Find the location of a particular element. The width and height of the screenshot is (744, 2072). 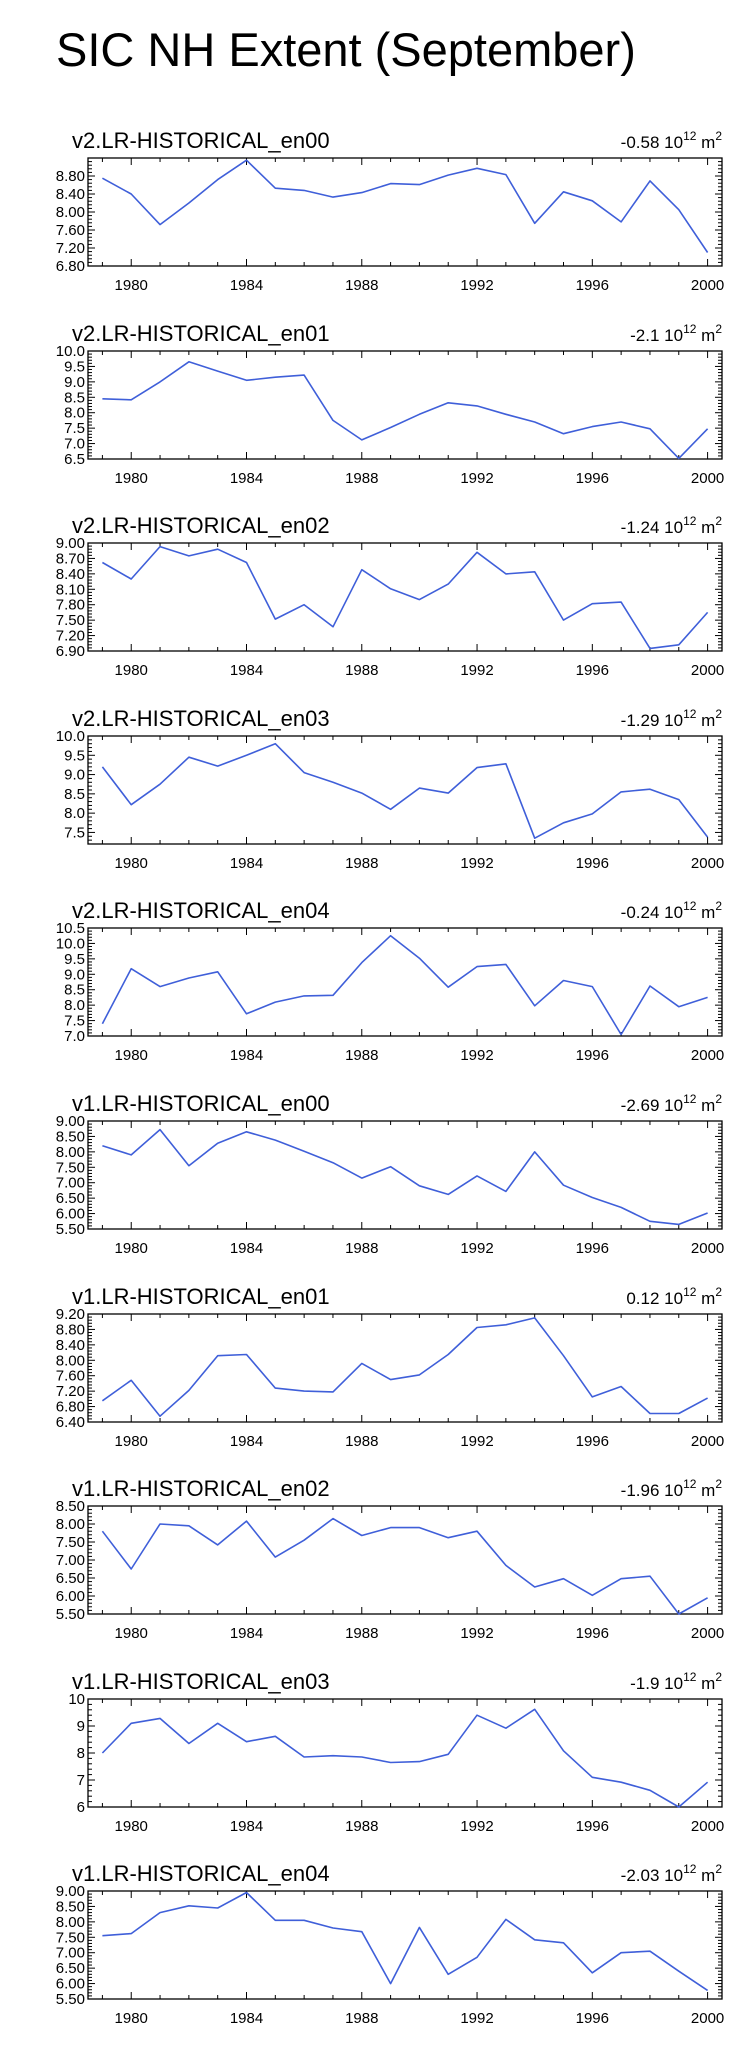

trend-label: -2.69 1012 m2 is located at coordinates (672, 1103).